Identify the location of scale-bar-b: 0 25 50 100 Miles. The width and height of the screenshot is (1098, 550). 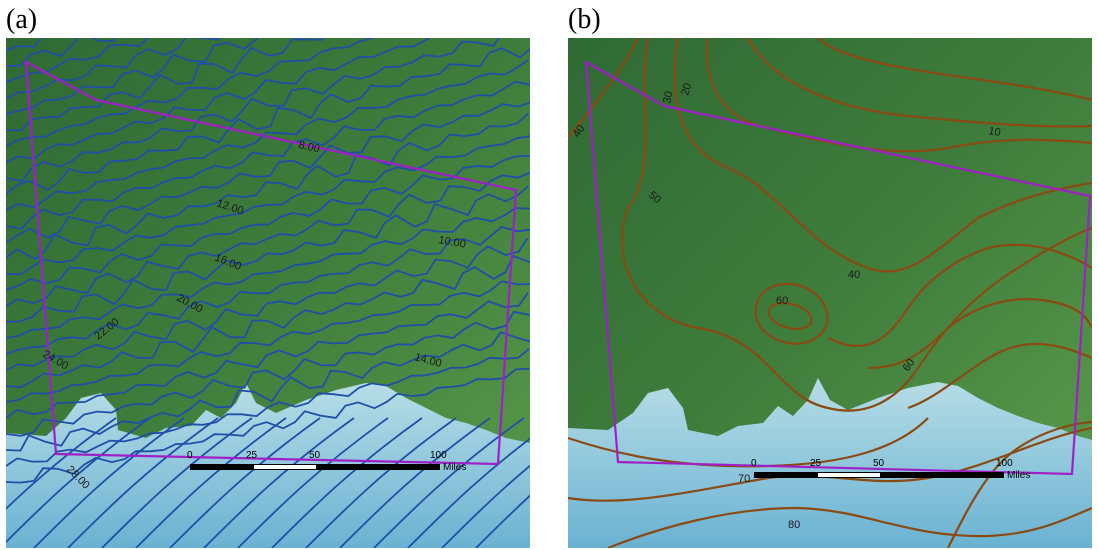
(890, 469).